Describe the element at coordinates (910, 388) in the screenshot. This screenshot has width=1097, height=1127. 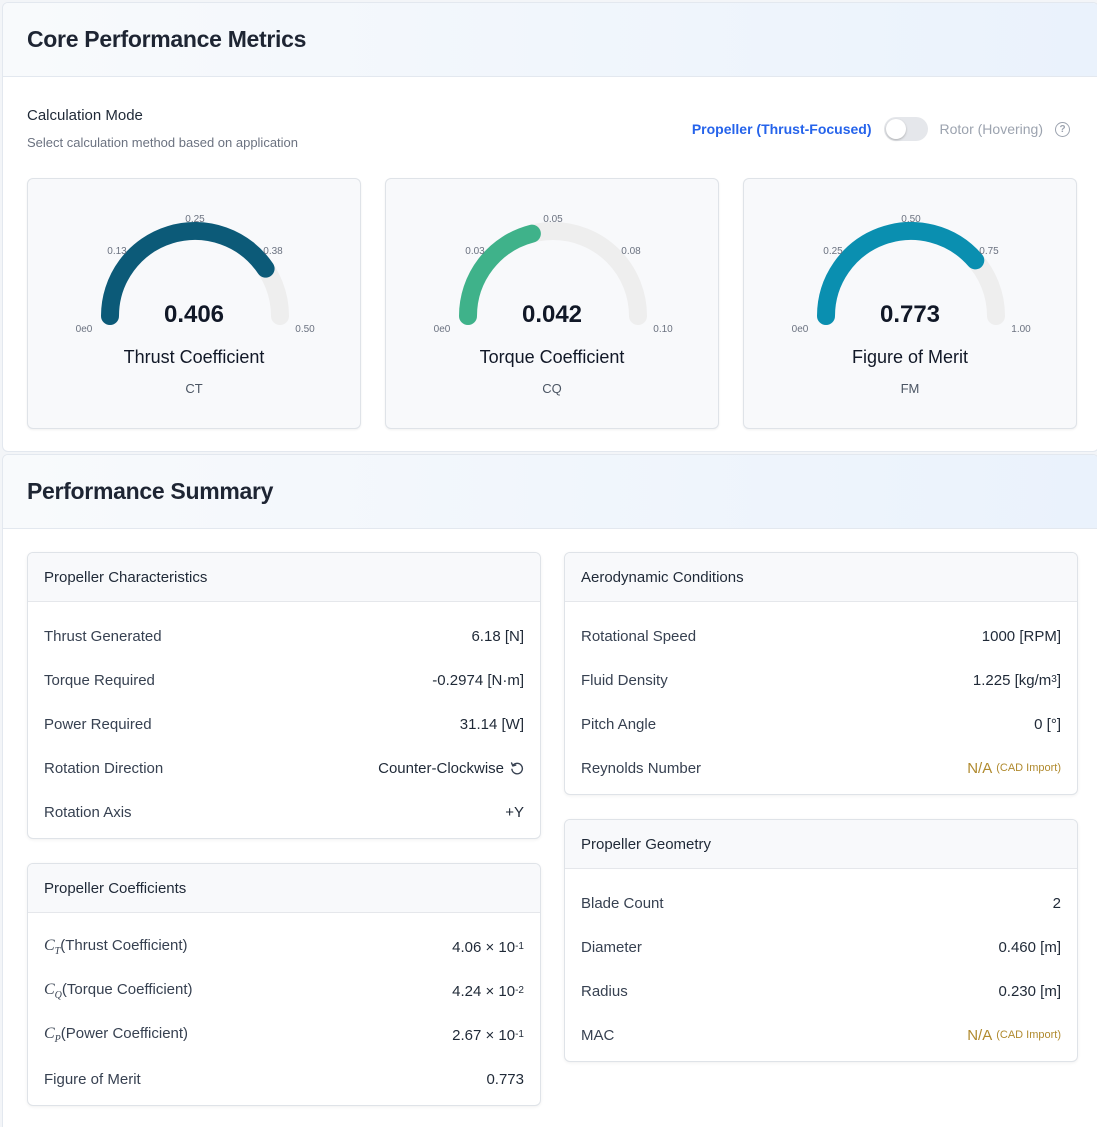
I see `gauge-symbol: FM` at that location.